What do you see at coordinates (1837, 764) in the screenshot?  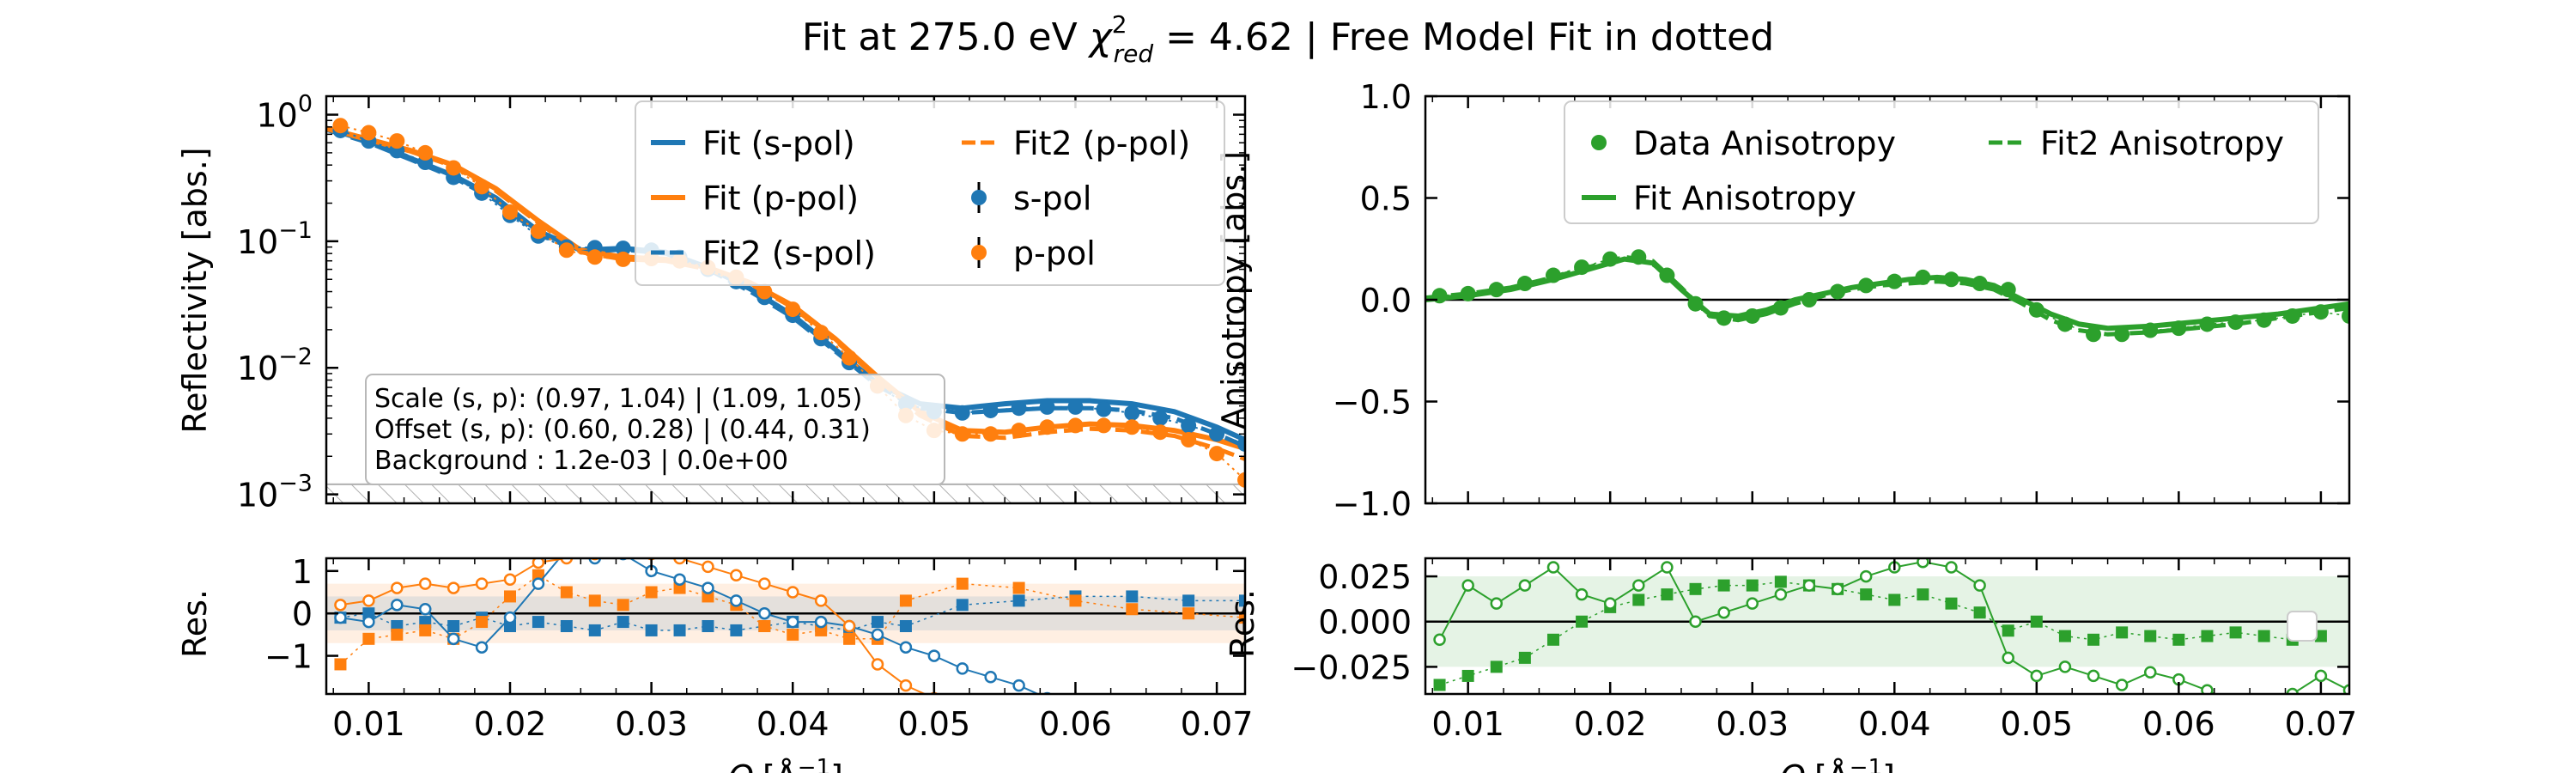 I see `residuals-xlabel-right: Q[Å−1]` at bounding box center [1837, 764].